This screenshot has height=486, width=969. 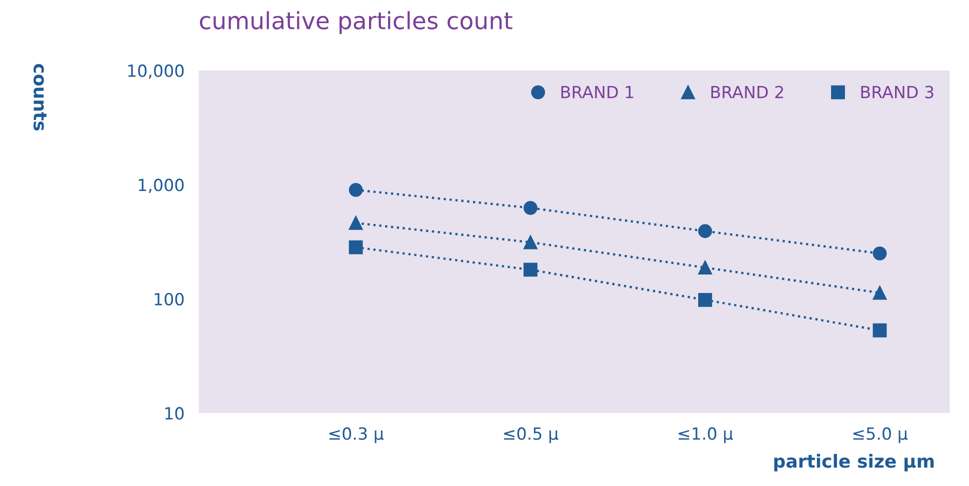 I want to click on x-axis-title: particle size µm, so click(x=854, y=463).